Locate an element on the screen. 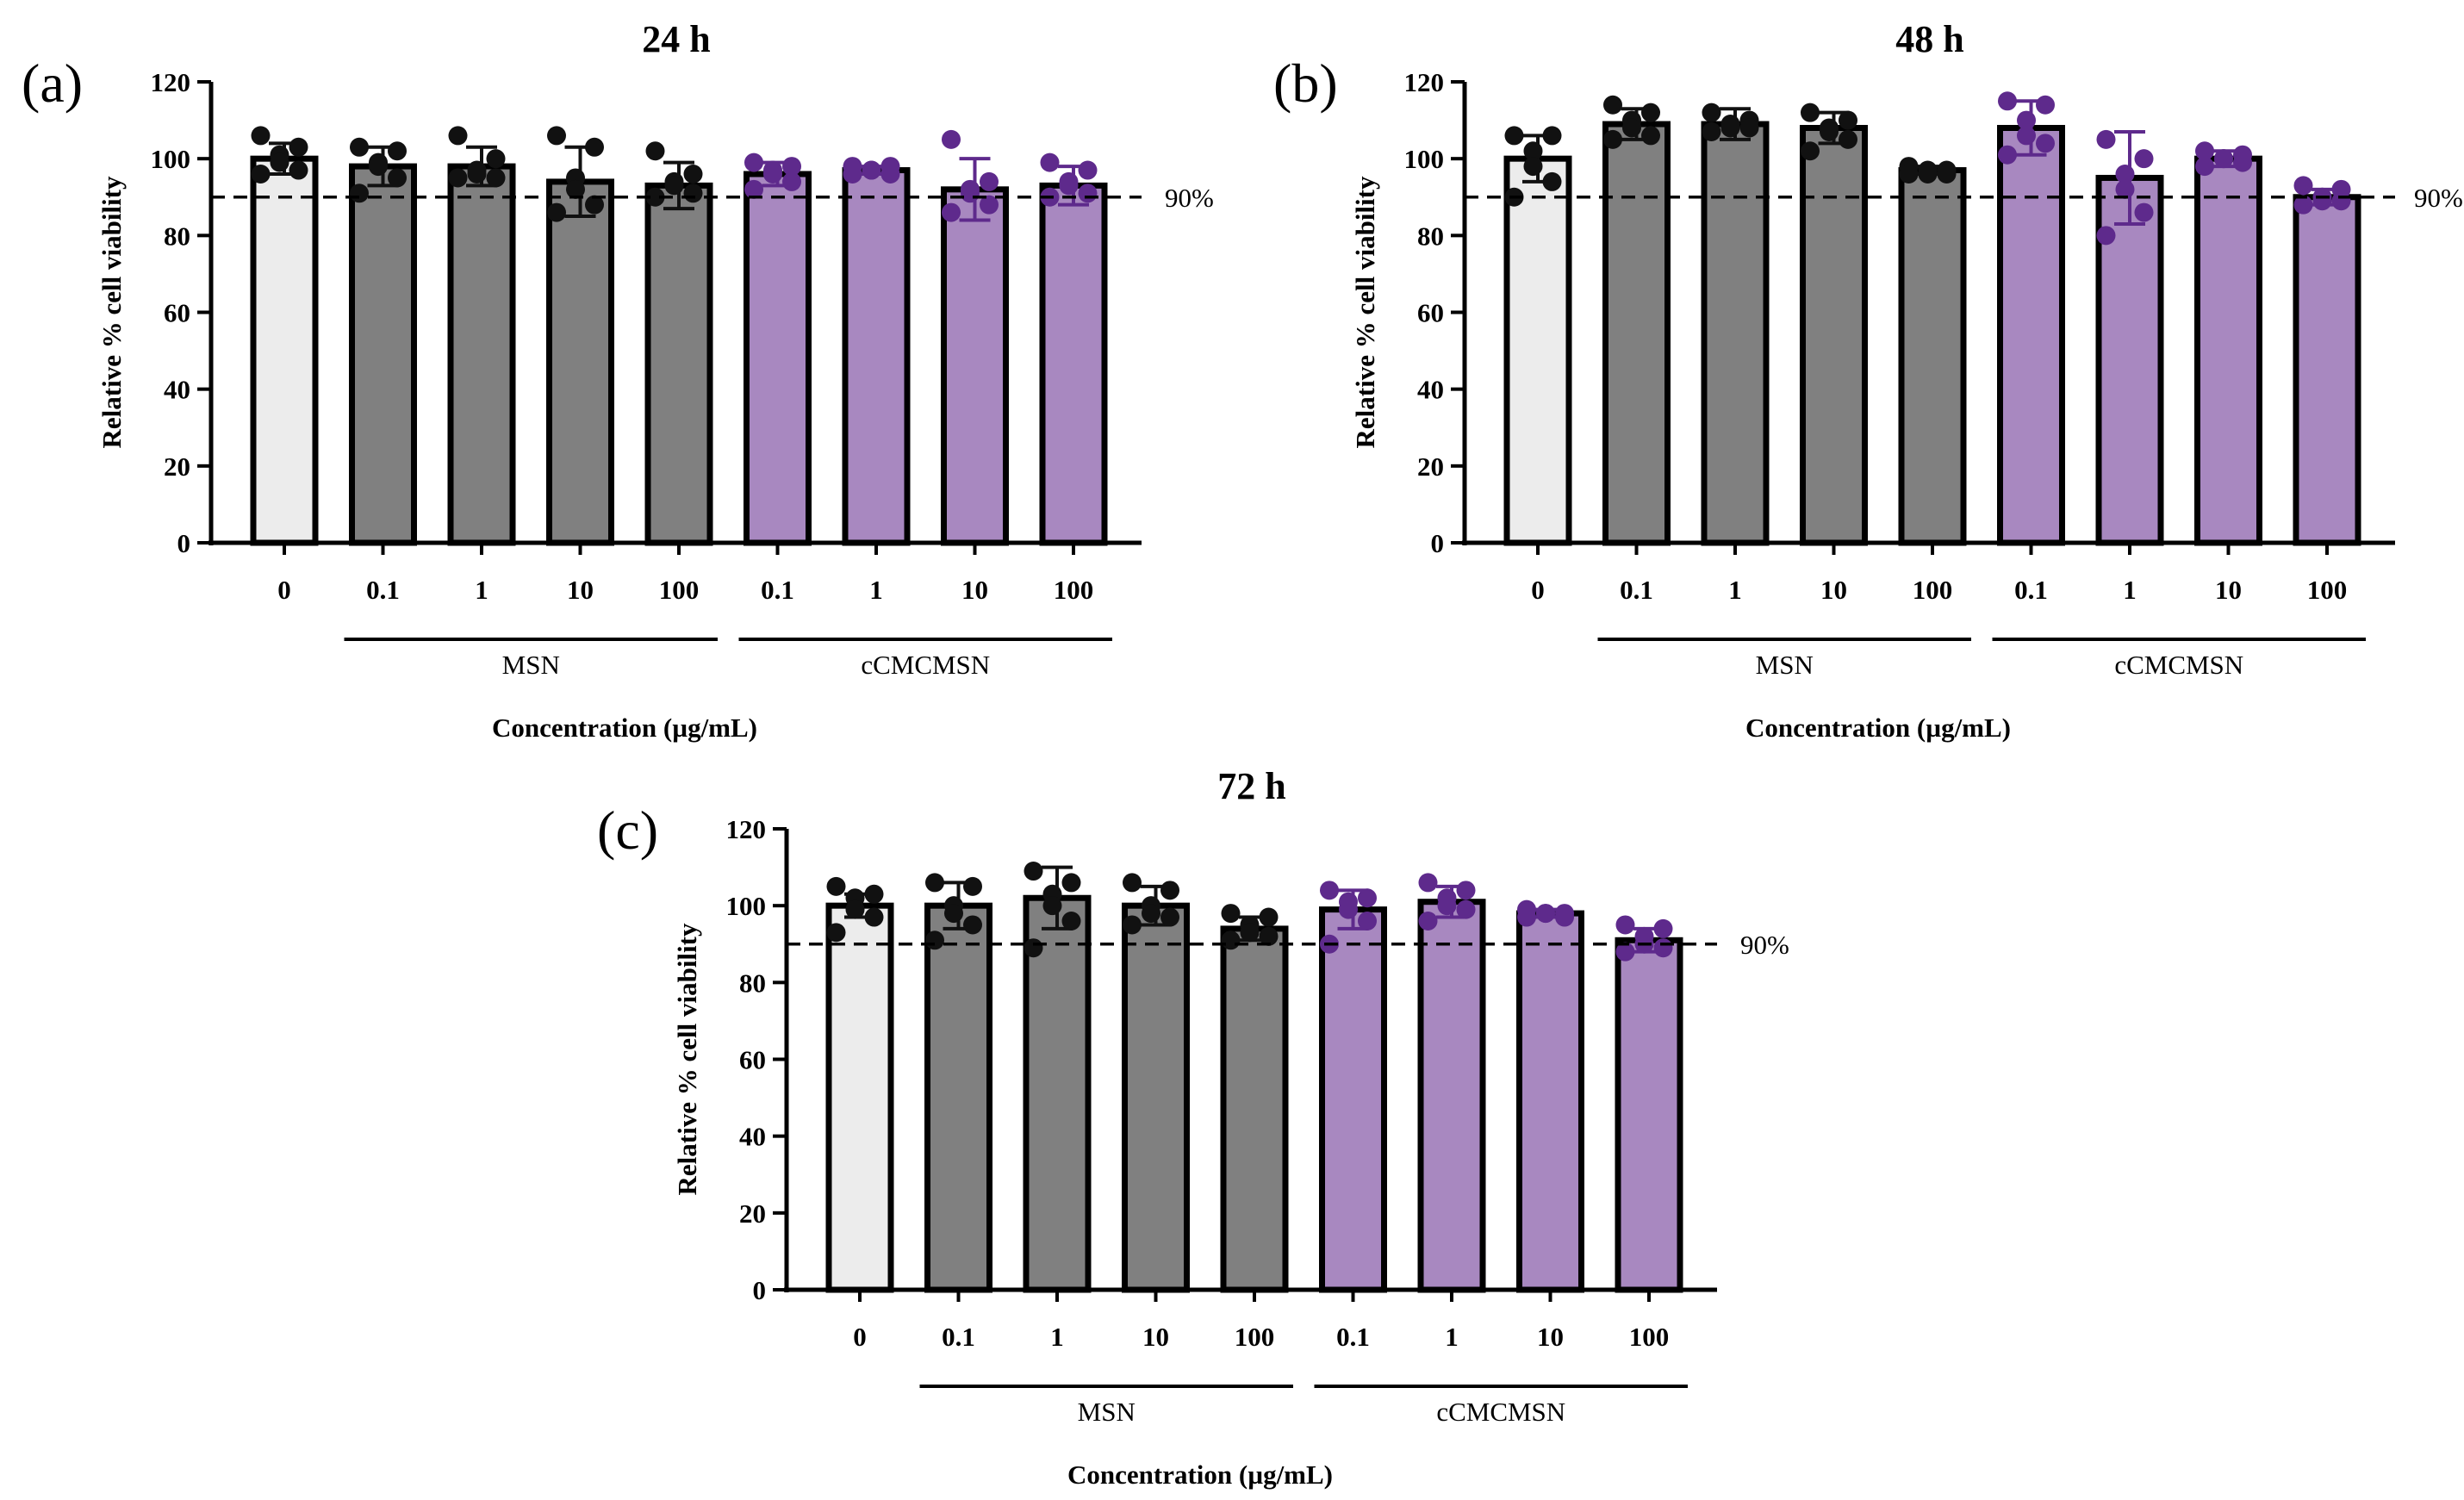 The width and height of the screenshot is (2464, 1500). y-tick-label: 20 is located at coordinates (1431, 467).